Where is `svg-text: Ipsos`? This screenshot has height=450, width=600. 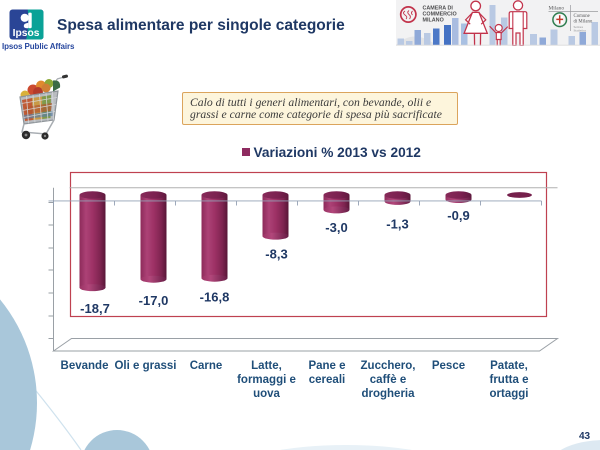 svg-text: Ipsos is located at coordinates (26, 33).